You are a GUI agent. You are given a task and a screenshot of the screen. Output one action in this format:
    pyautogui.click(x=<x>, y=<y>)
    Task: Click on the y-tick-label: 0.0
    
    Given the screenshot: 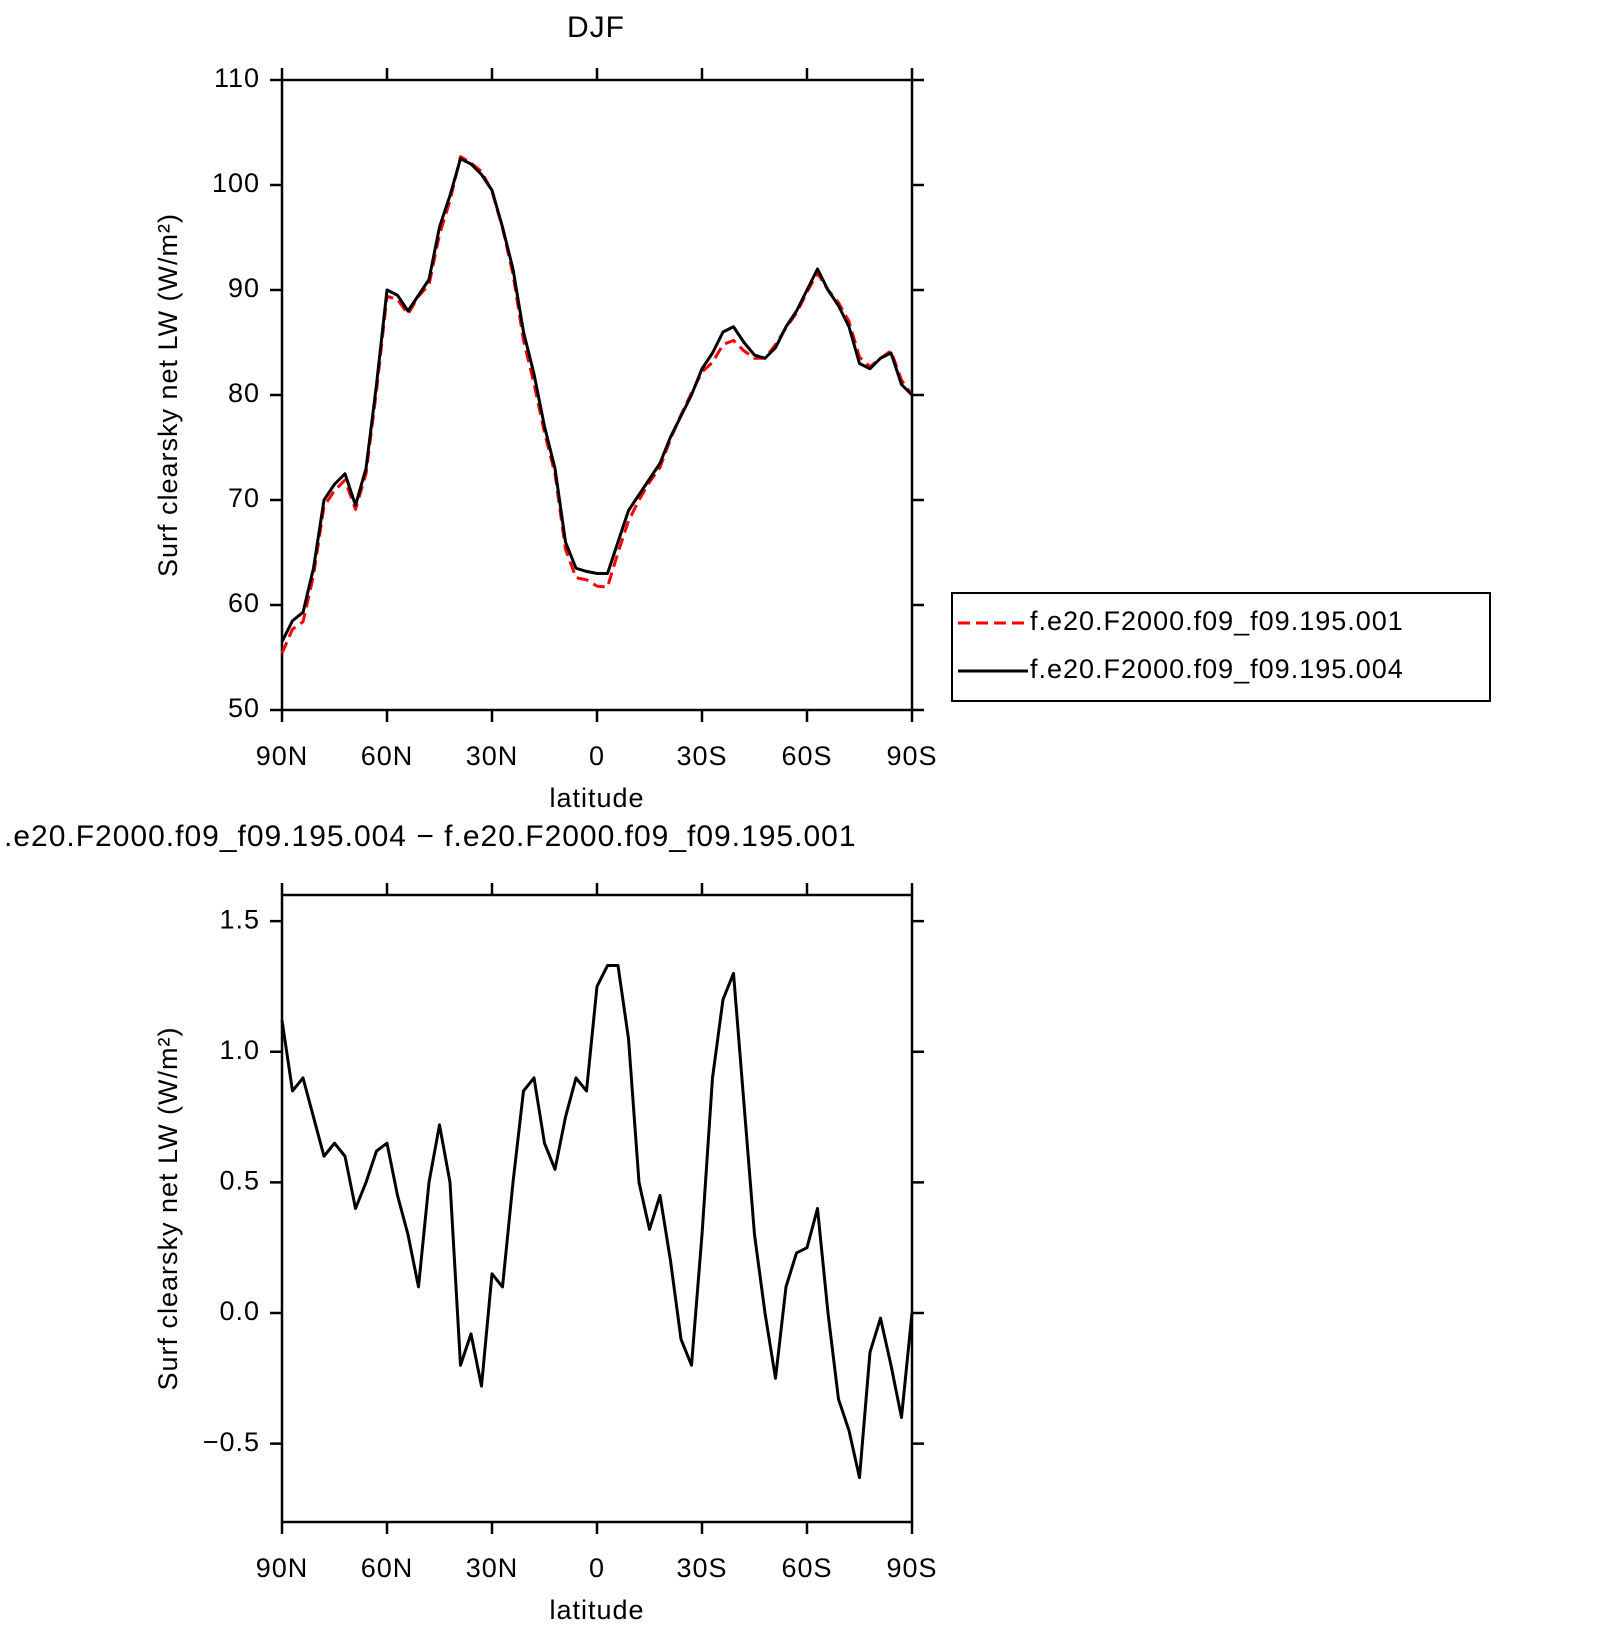 What is the action you would take?
    pyautogui.click(x=239, y=1311)
    